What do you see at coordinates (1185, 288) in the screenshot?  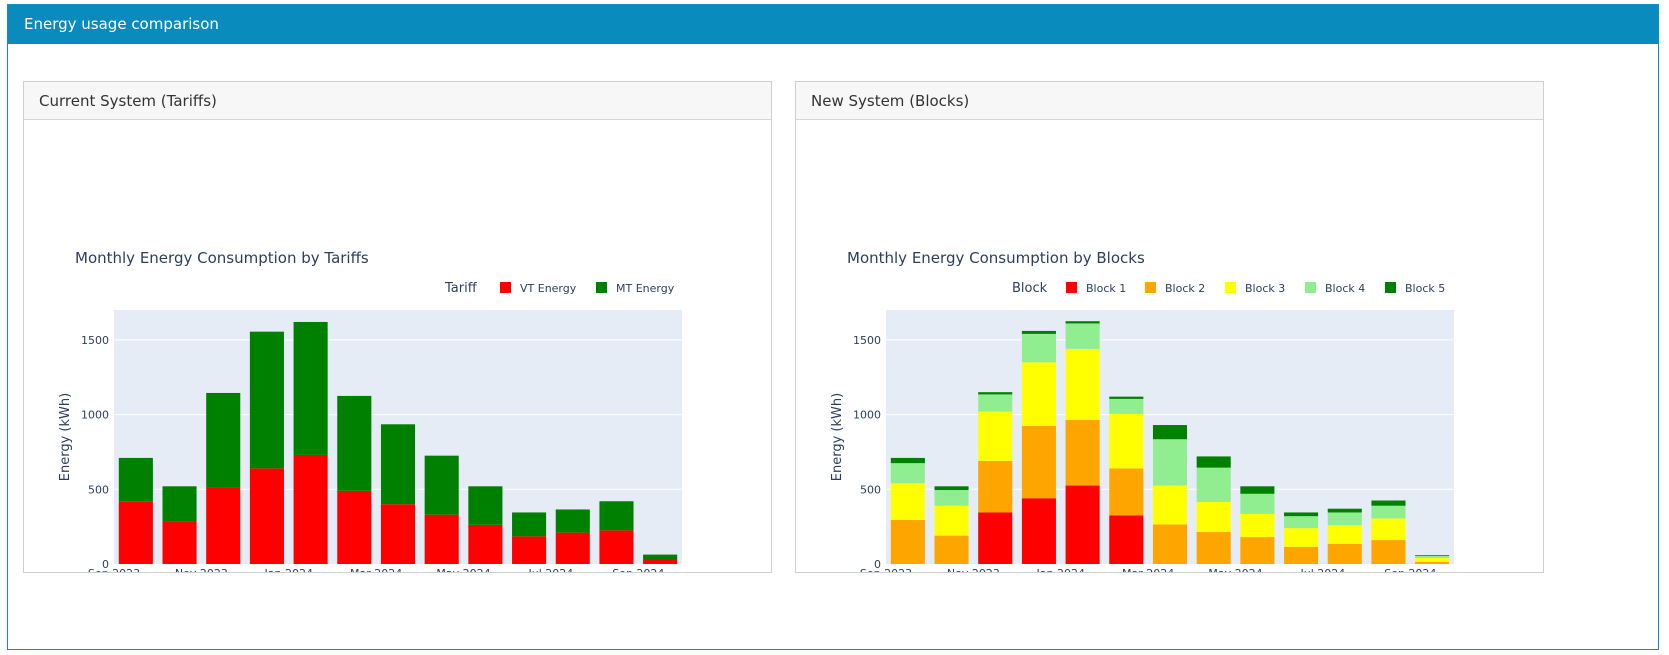 I see `legend-label: Block 2` at bounding box center [1185, 288].